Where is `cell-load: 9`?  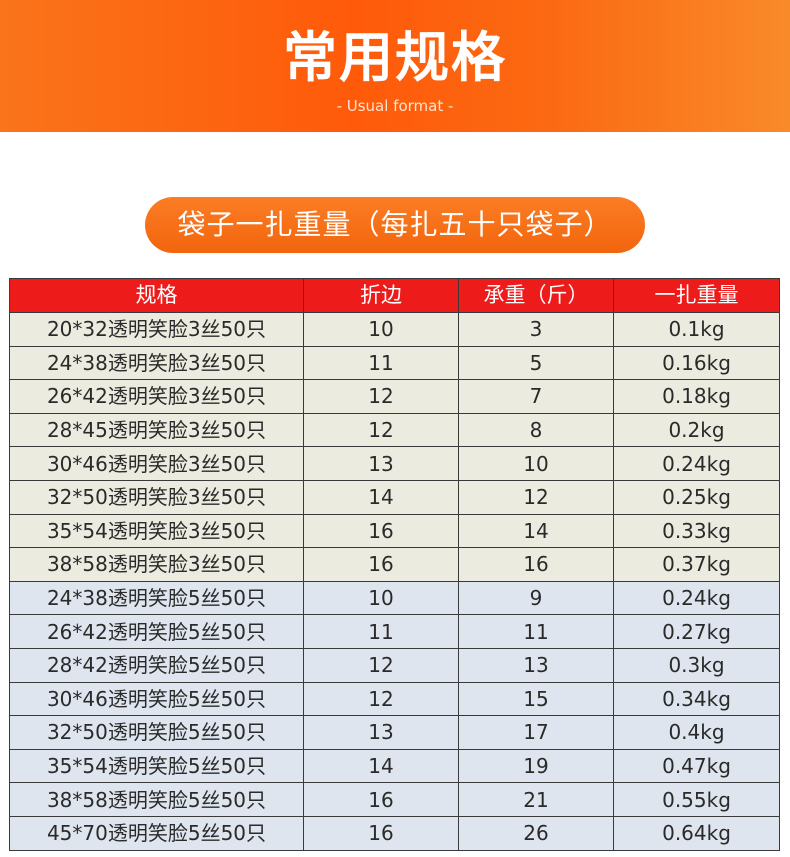 cell-load: 9 is located at coordinates (536, 598).